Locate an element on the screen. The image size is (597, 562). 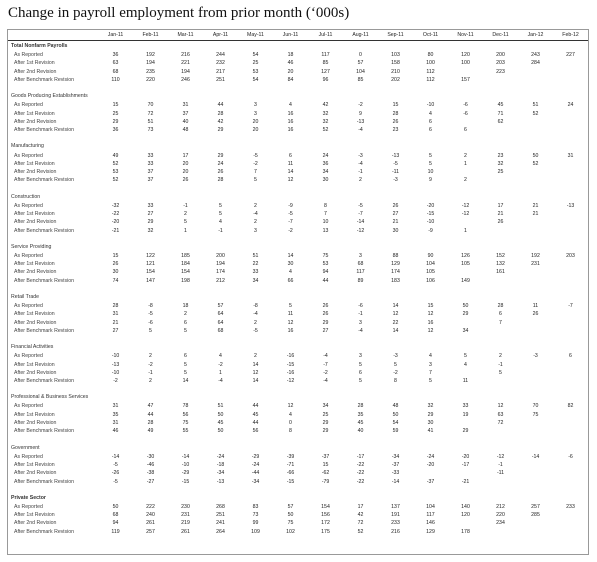
value-cell: 129 is located at coordinates (395, 264).